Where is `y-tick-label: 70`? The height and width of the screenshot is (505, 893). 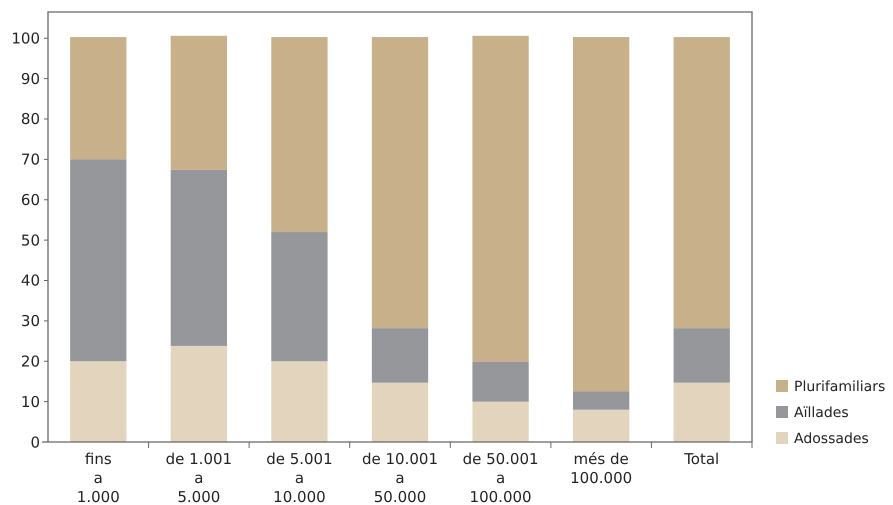 y-tick-label: 70 is located at coordinates (30, 159).